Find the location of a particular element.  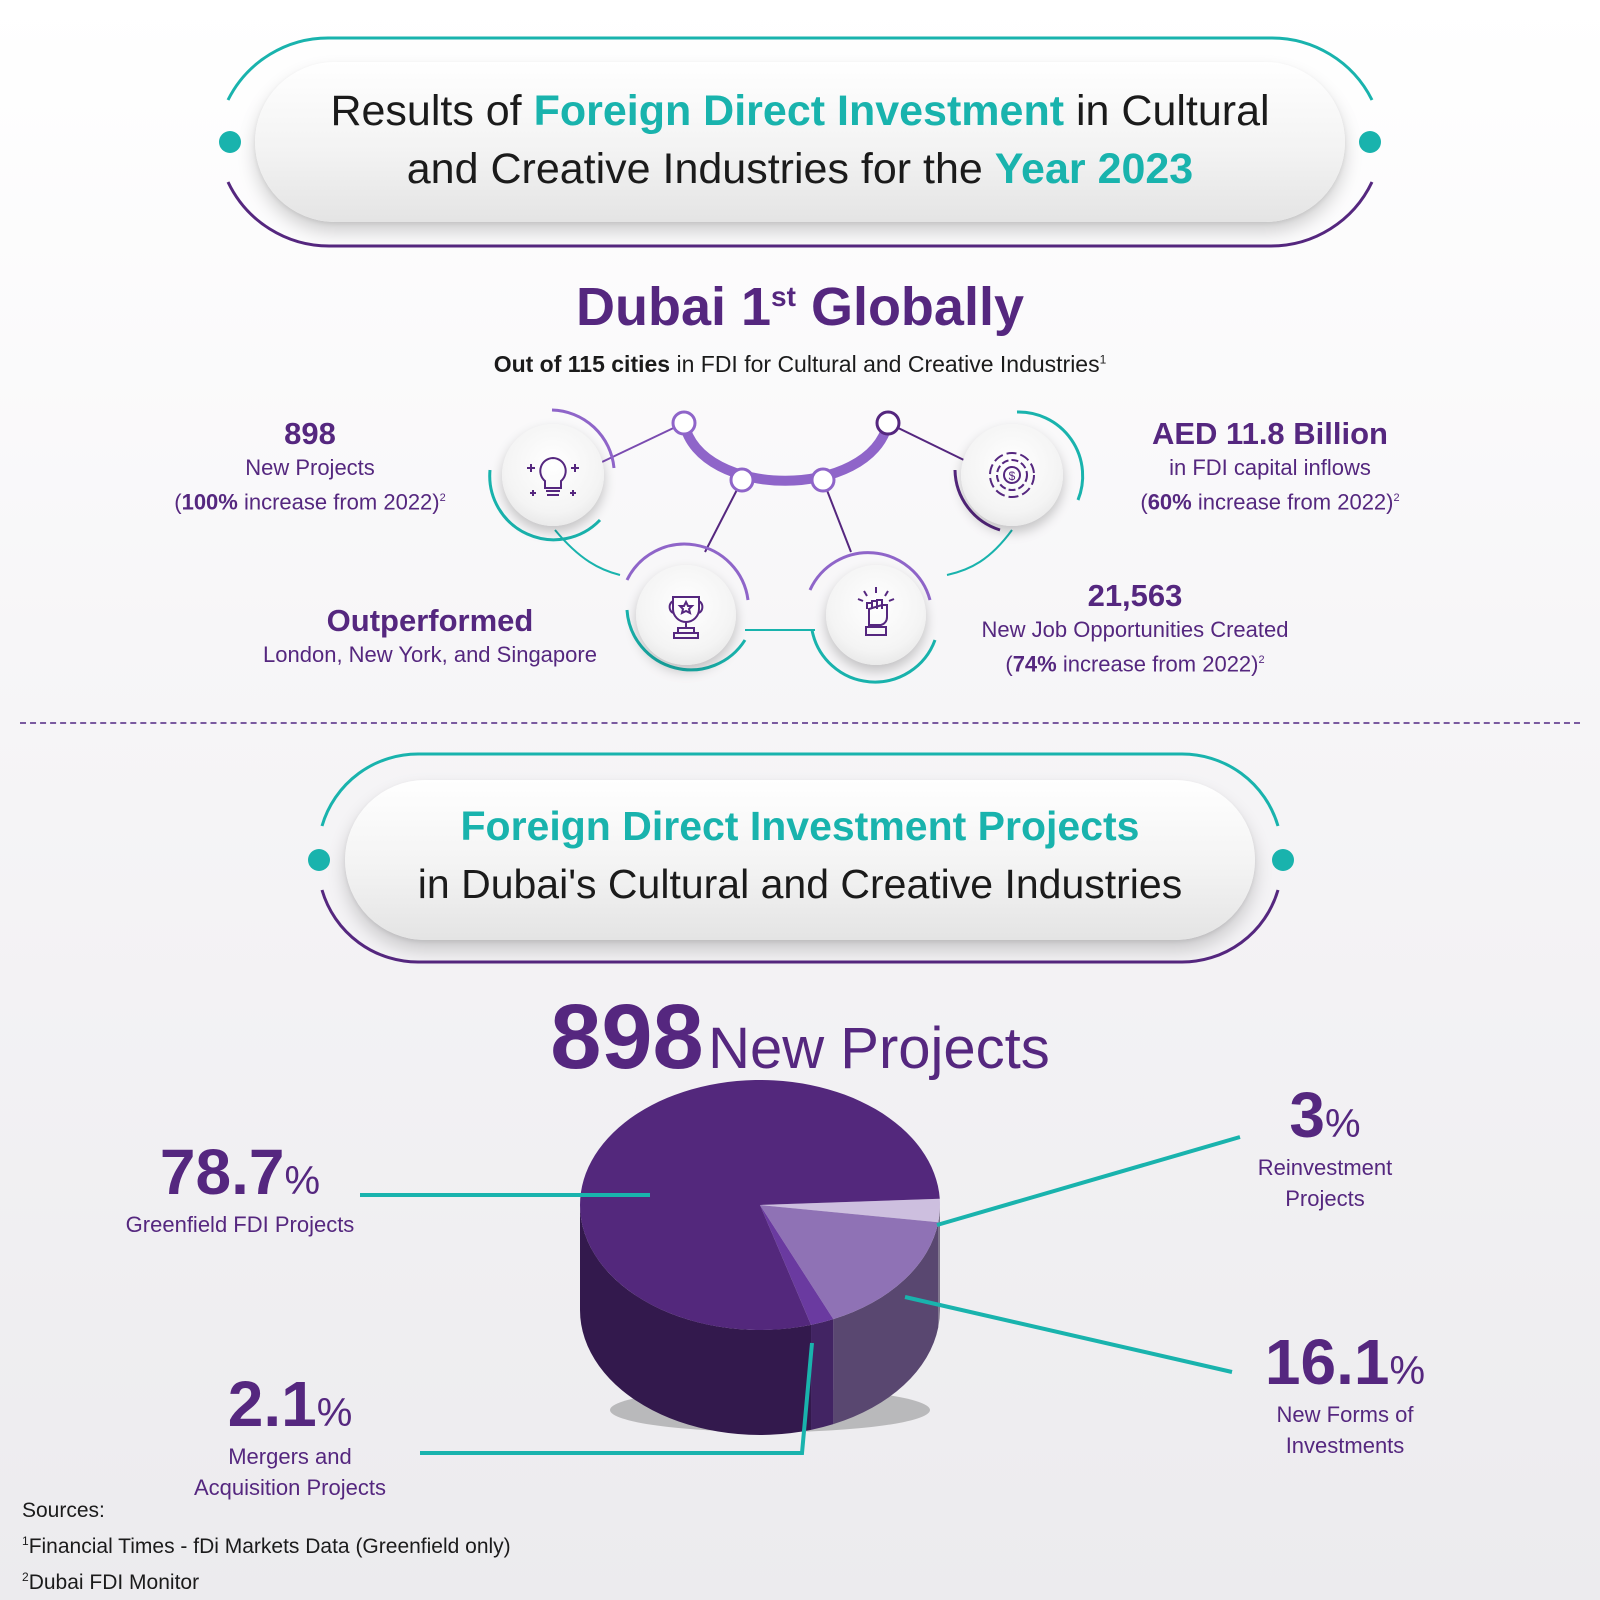

leader-reinvestment is located at coordinates (1088, 1181).